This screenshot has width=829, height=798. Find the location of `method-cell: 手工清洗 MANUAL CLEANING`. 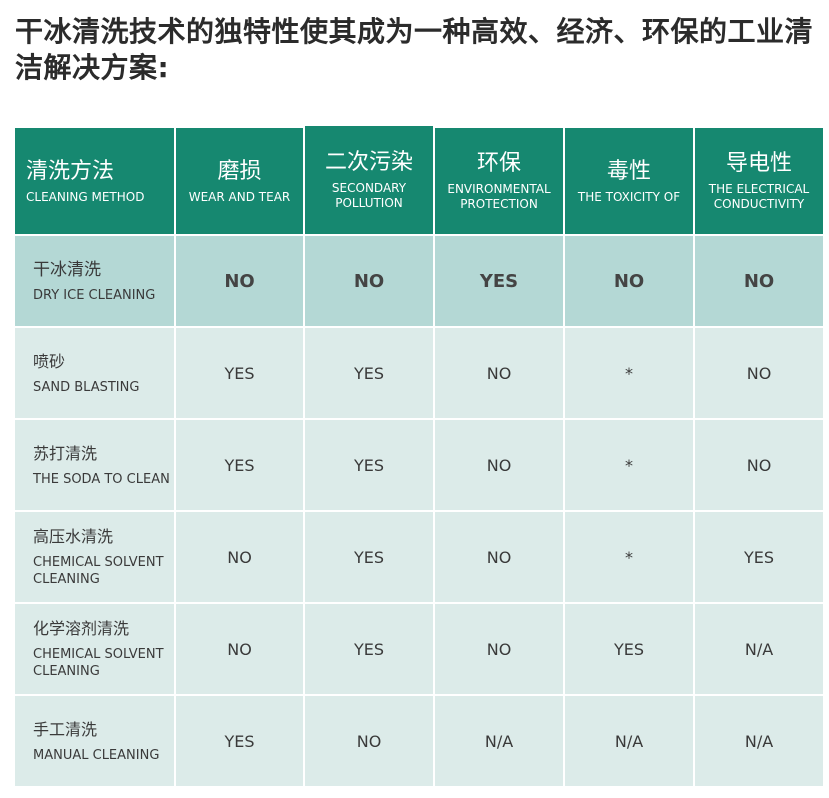

method-cell: 手工清洗 MANUAL CLEANING is located at coordinates (94, 741).